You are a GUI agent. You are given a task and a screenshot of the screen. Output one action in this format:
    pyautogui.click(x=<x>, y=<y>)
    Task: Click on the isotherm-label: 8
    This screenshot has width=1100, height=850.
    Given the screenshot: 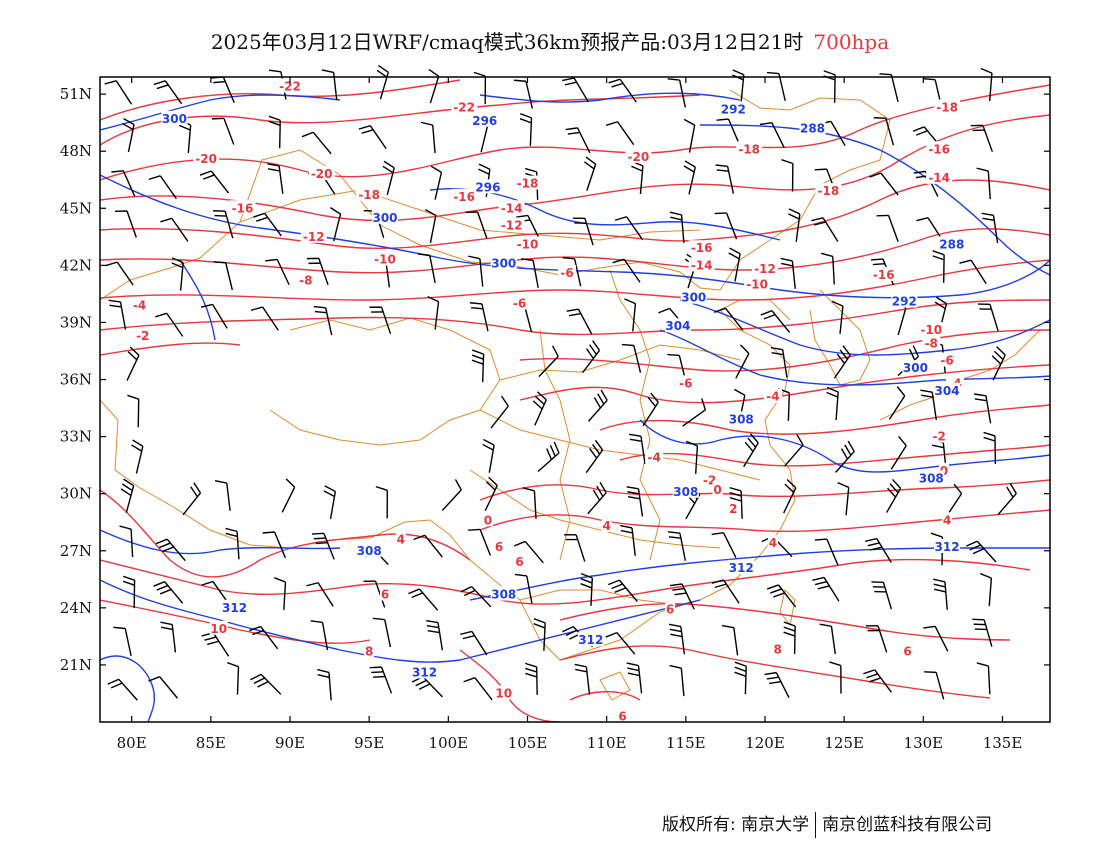 What is the action you would take?
    pyautogui.click(x=777, y=650)
    